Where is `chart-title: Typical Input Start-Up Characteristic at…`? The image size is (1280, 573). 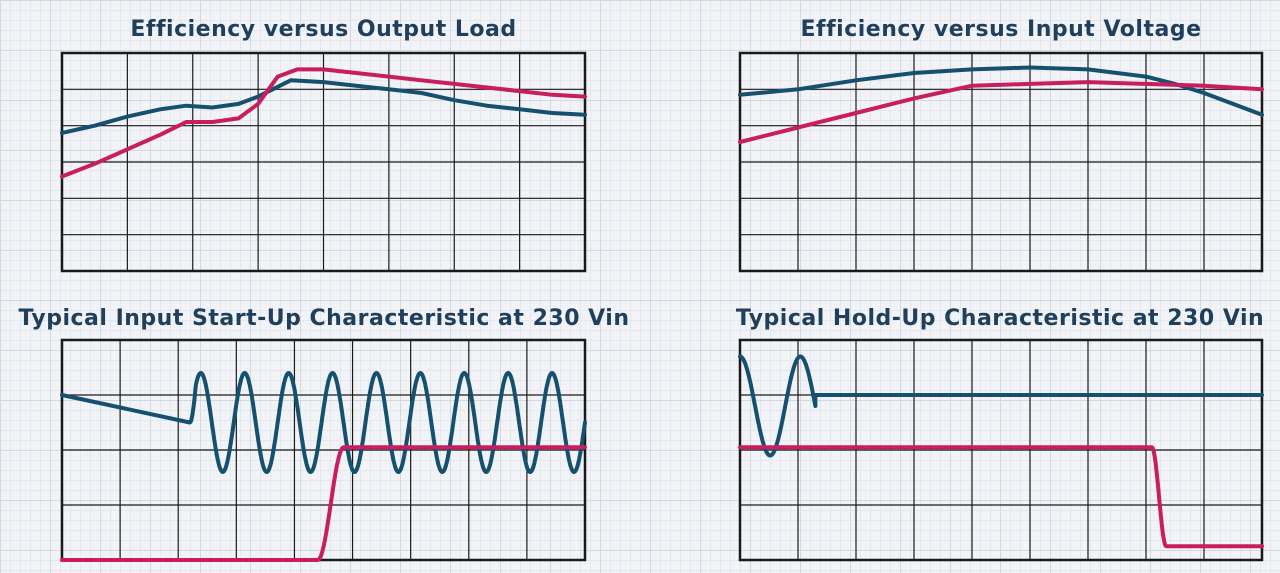 chart-title: Typical Input Start-Up Characteristic at… is located at coordinates (324, 318).